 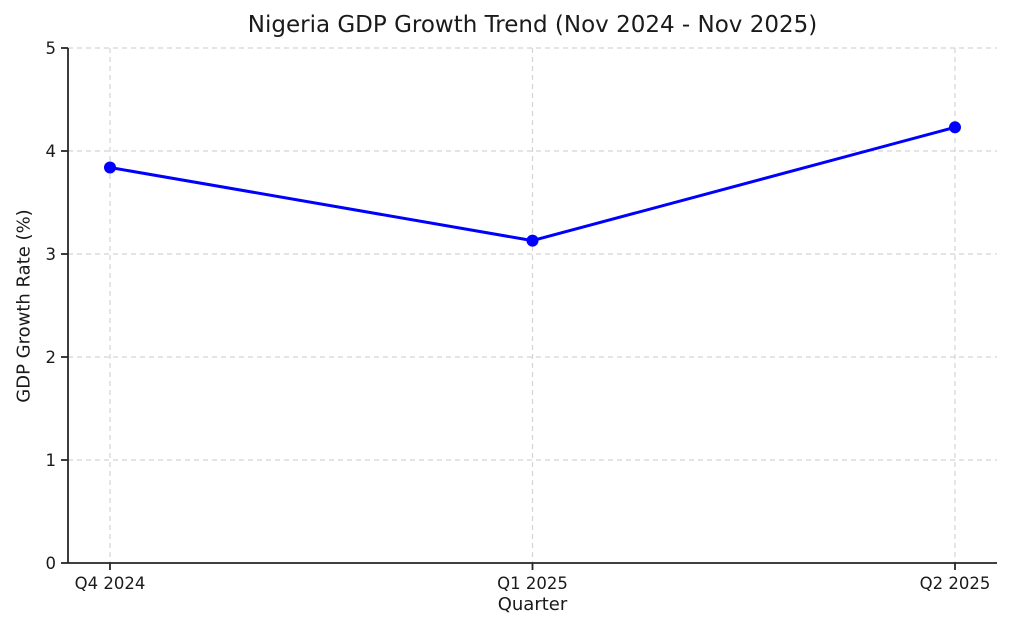 I want to click on x-tick-label: Q4 2024, so click(x=110, y=583).